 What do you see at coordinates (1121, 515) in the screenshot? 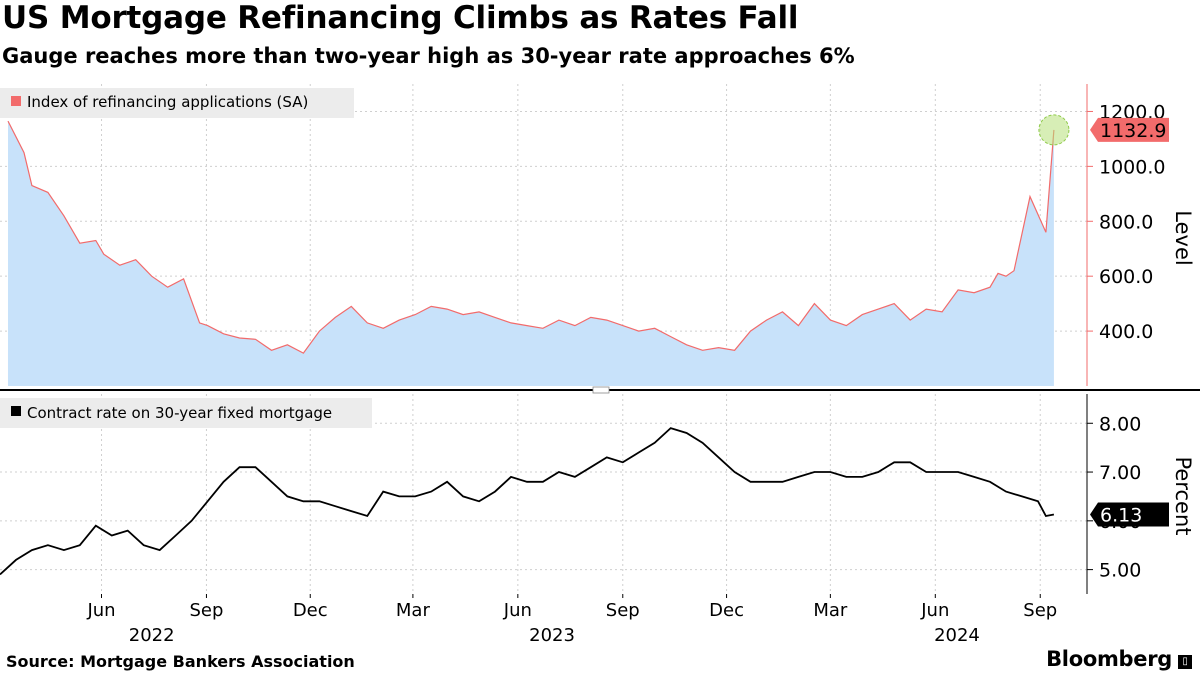
I see `rate-last-value-label: 6.13` at bounding box center [1121, 515].